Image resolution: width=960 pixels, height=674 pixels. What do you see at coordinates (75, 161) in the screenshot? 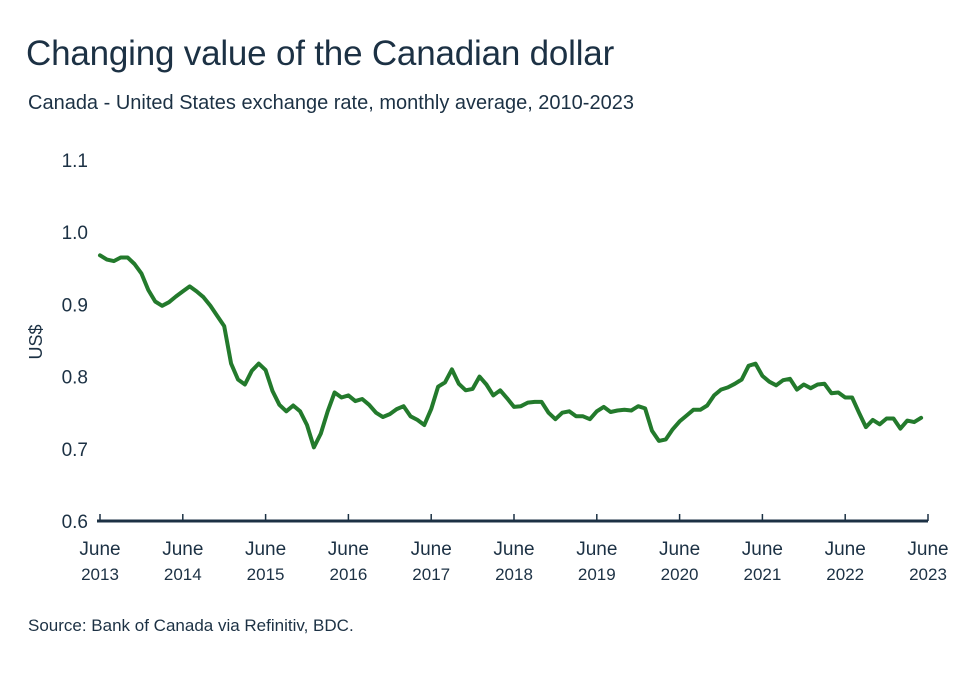
I see `y-tick-label: 1.1` at bounding box center [75, 161].